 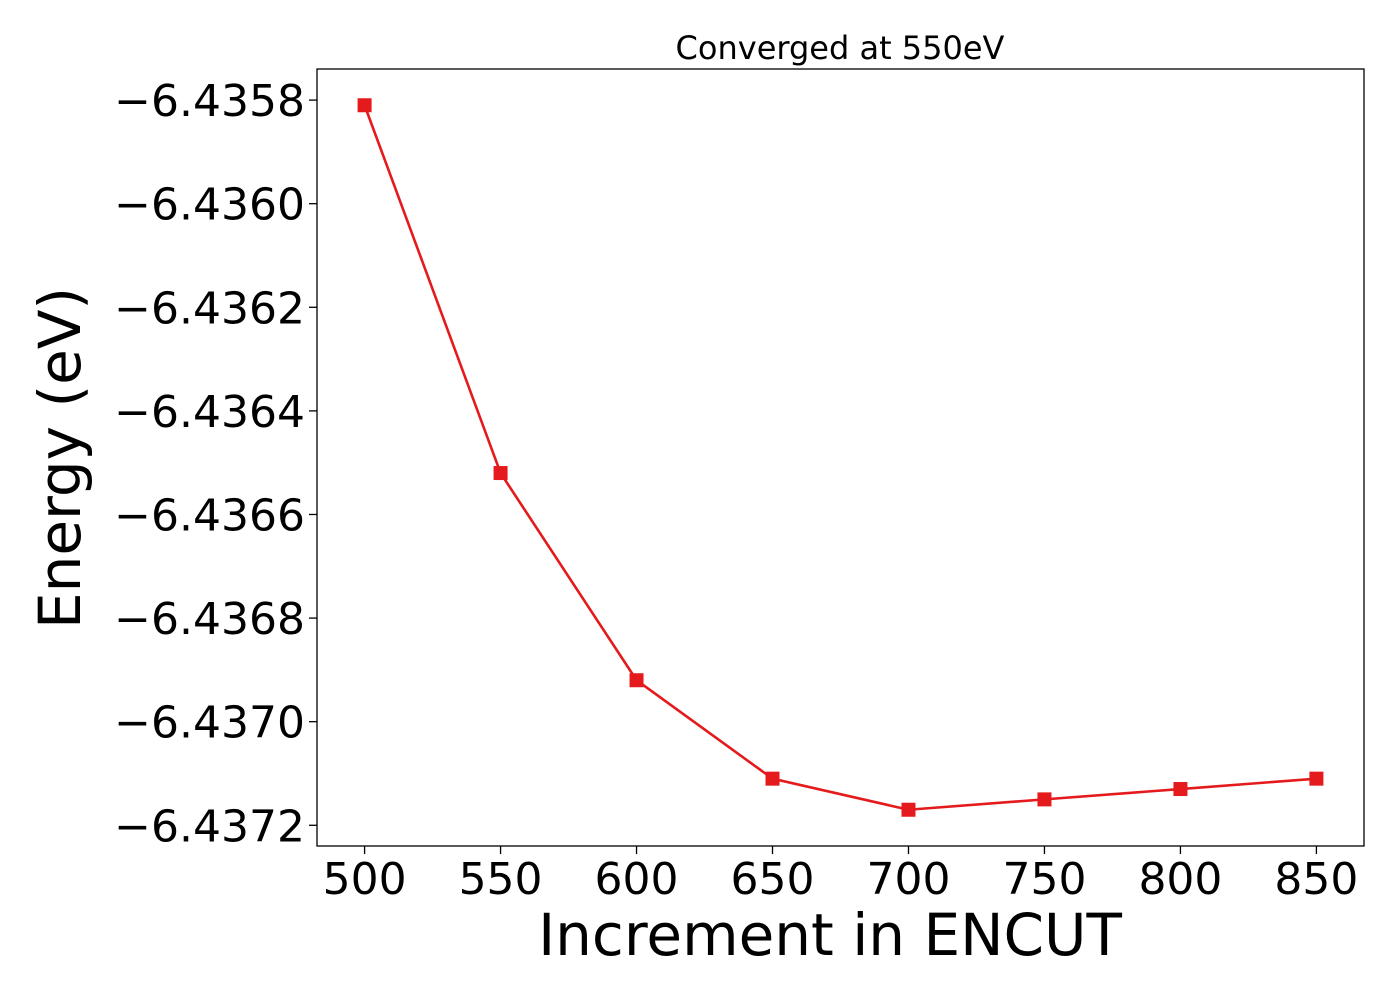 I want to click on x-axis: 500 550 600 650 700 750 800 850, so click(x=840, y=875).